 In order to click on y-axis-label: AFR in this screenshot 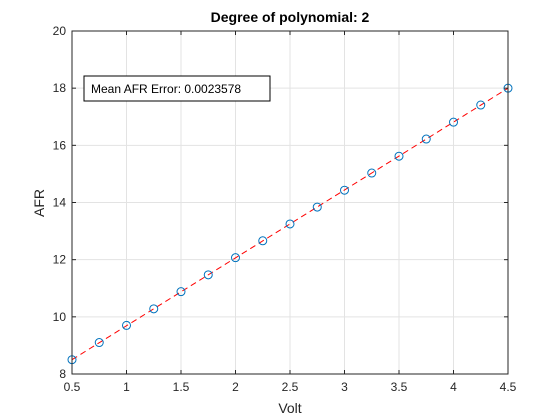, I will do `click(39, 203)`.